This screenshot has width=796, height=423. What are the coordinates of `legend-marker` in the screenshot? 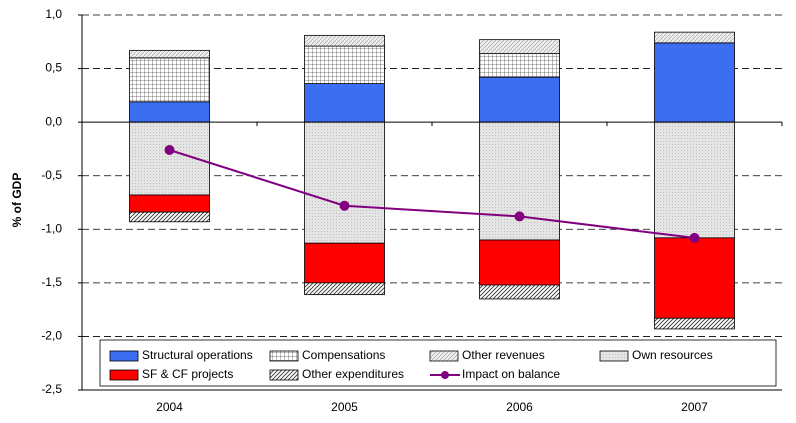 It's located at (445, 375).